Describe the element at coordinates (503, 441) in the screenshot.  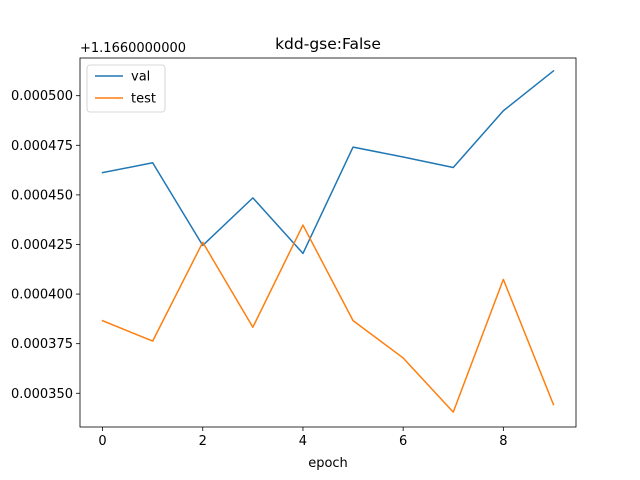
I see `x-tick-label: 8` at that location.